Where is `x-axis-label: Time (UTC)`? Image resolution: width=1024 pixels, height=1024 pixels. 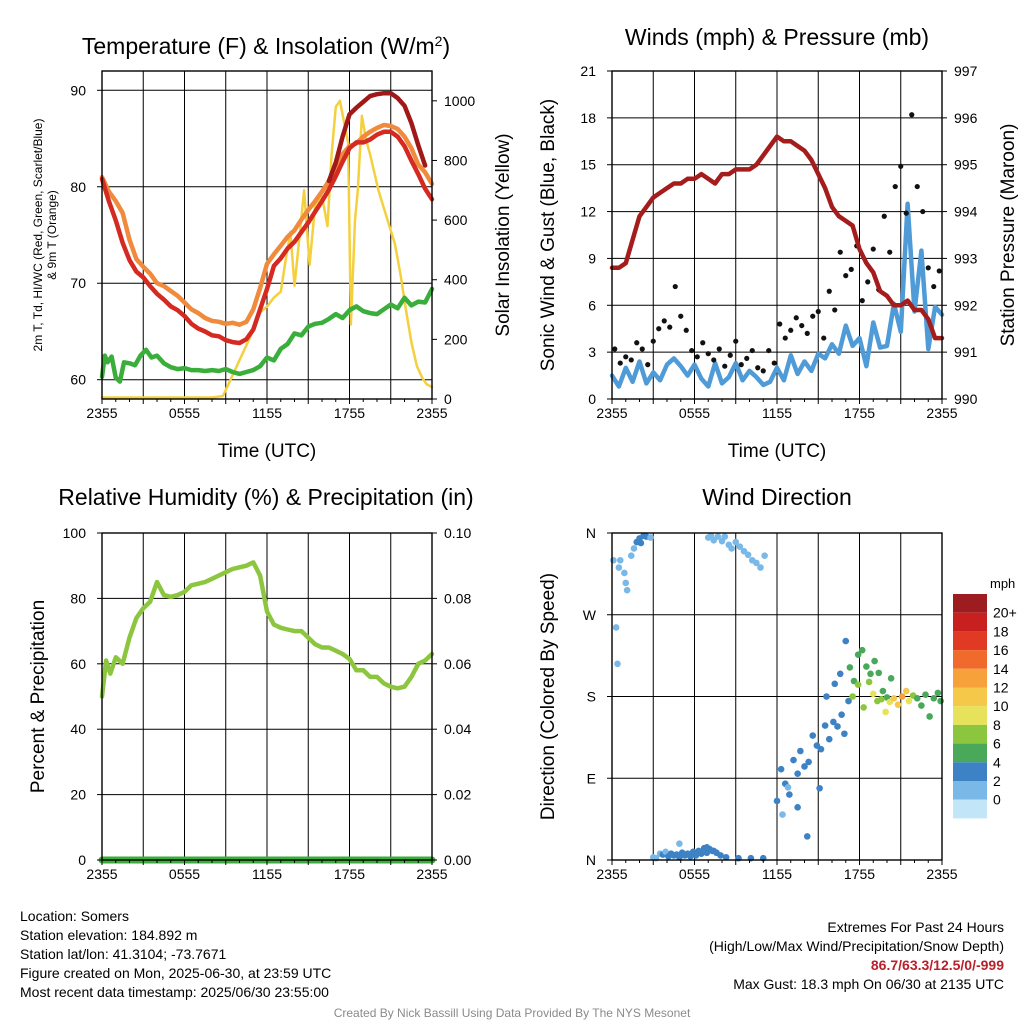 x-axis-label: Time (UTC) is located at coordinates (777, 451).